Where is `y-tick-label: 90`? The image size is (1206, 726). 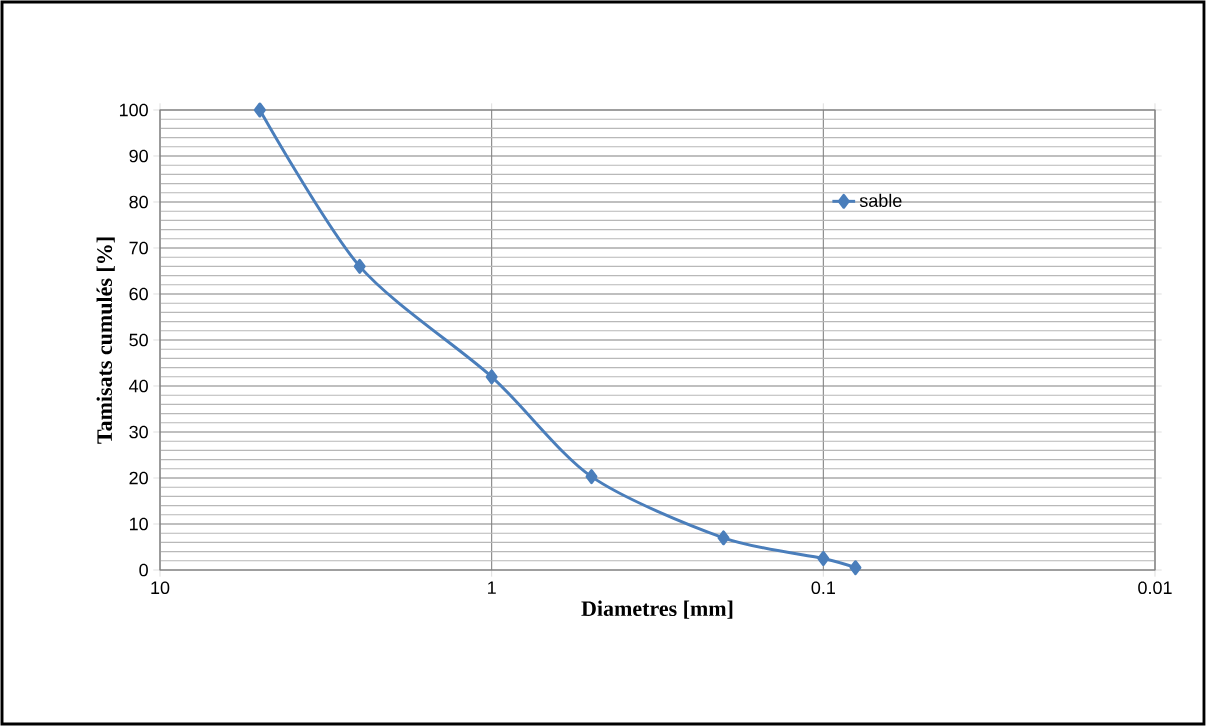
y-tick-label: 90 is located at coordinates (138, 156).